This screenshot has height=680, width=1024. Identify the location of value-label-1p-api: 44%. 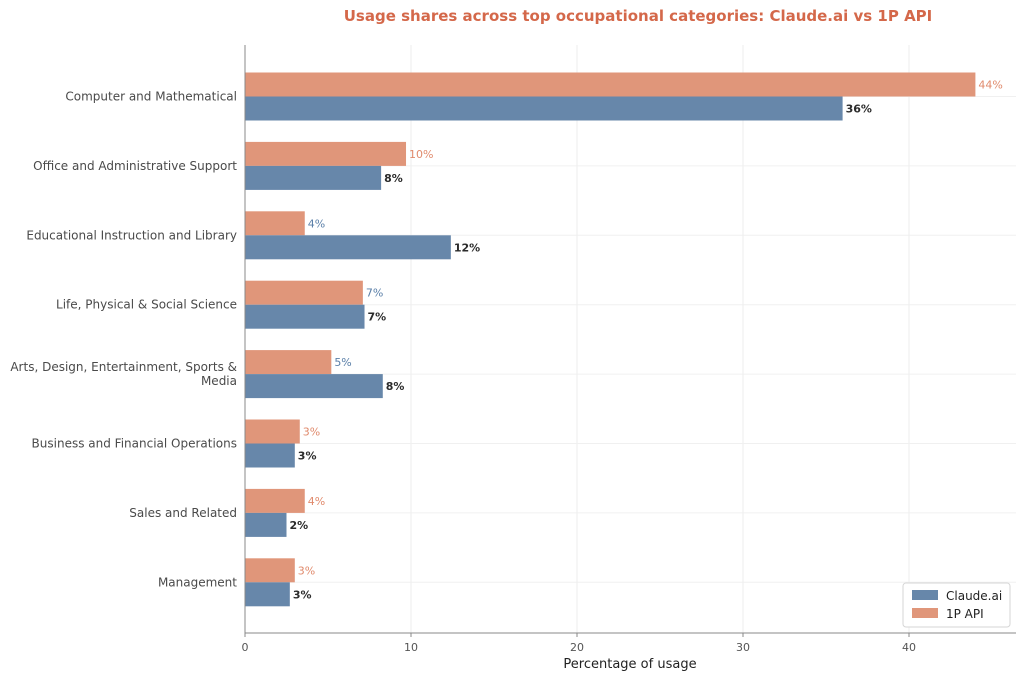
(990, 85).